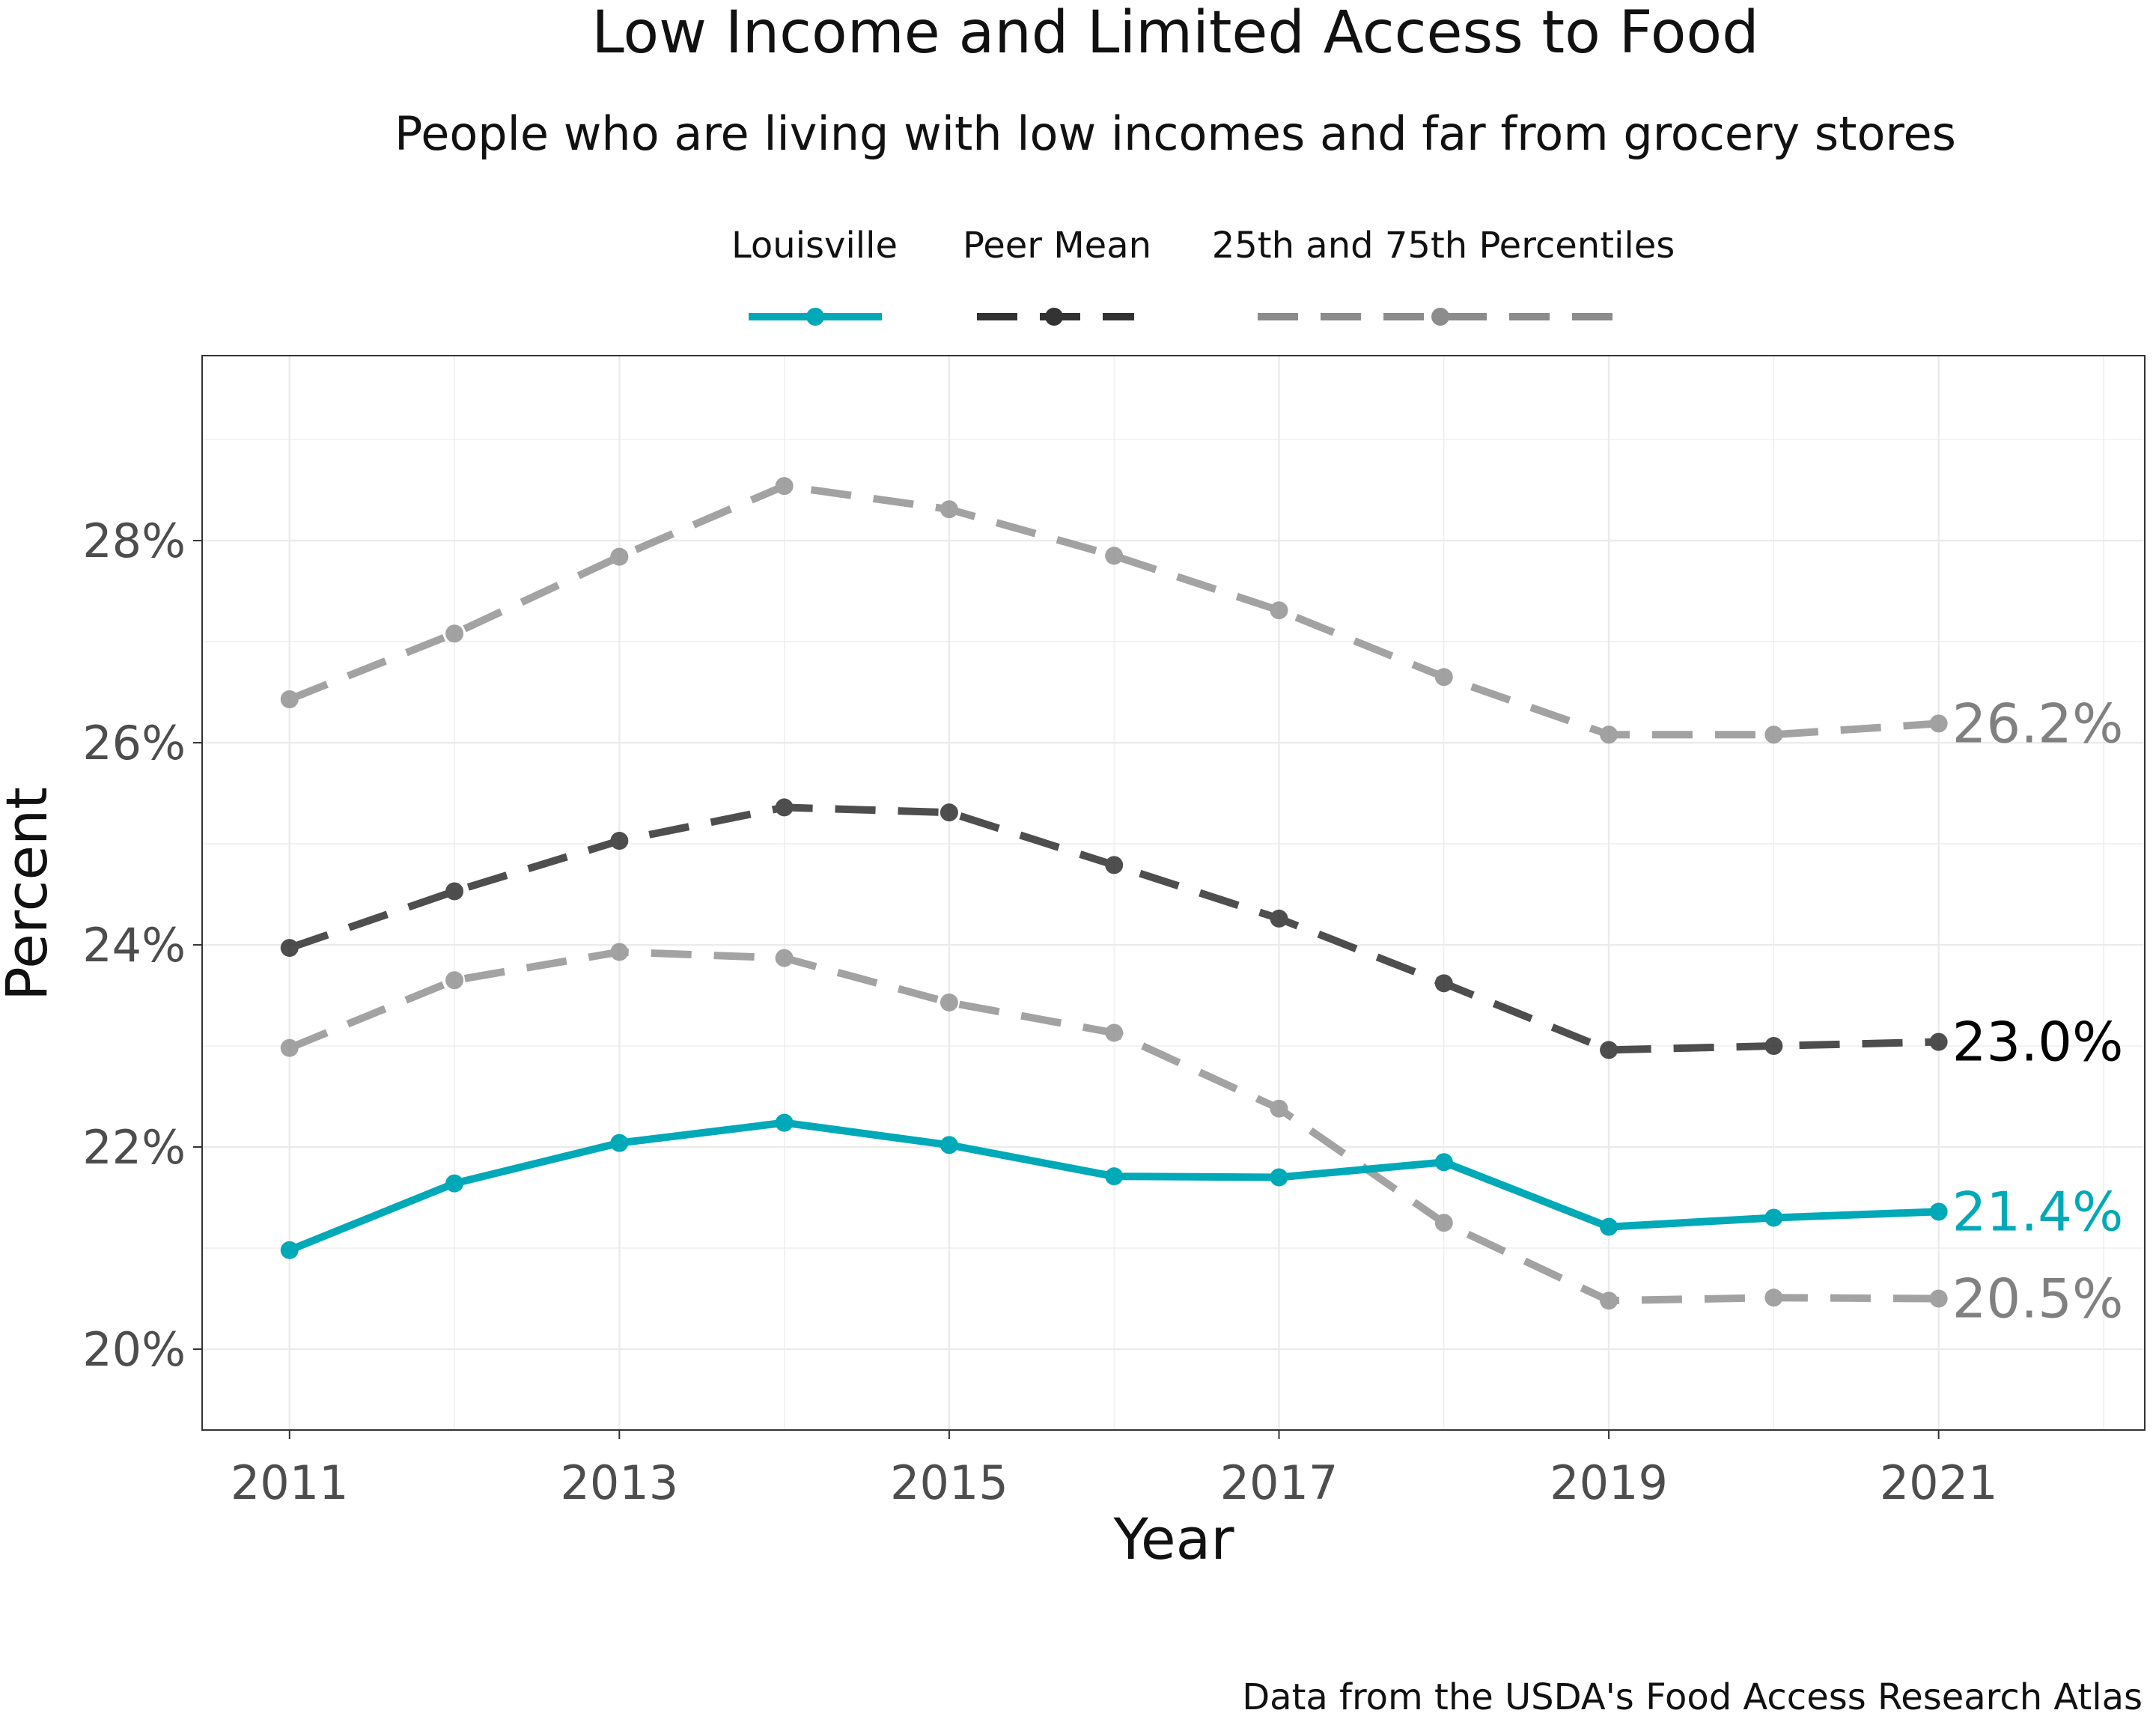 Image resolution: width=2156 pixels, height=1725 pixels. I want to click on x-tick-label: 2021, so click(1939, 1482).